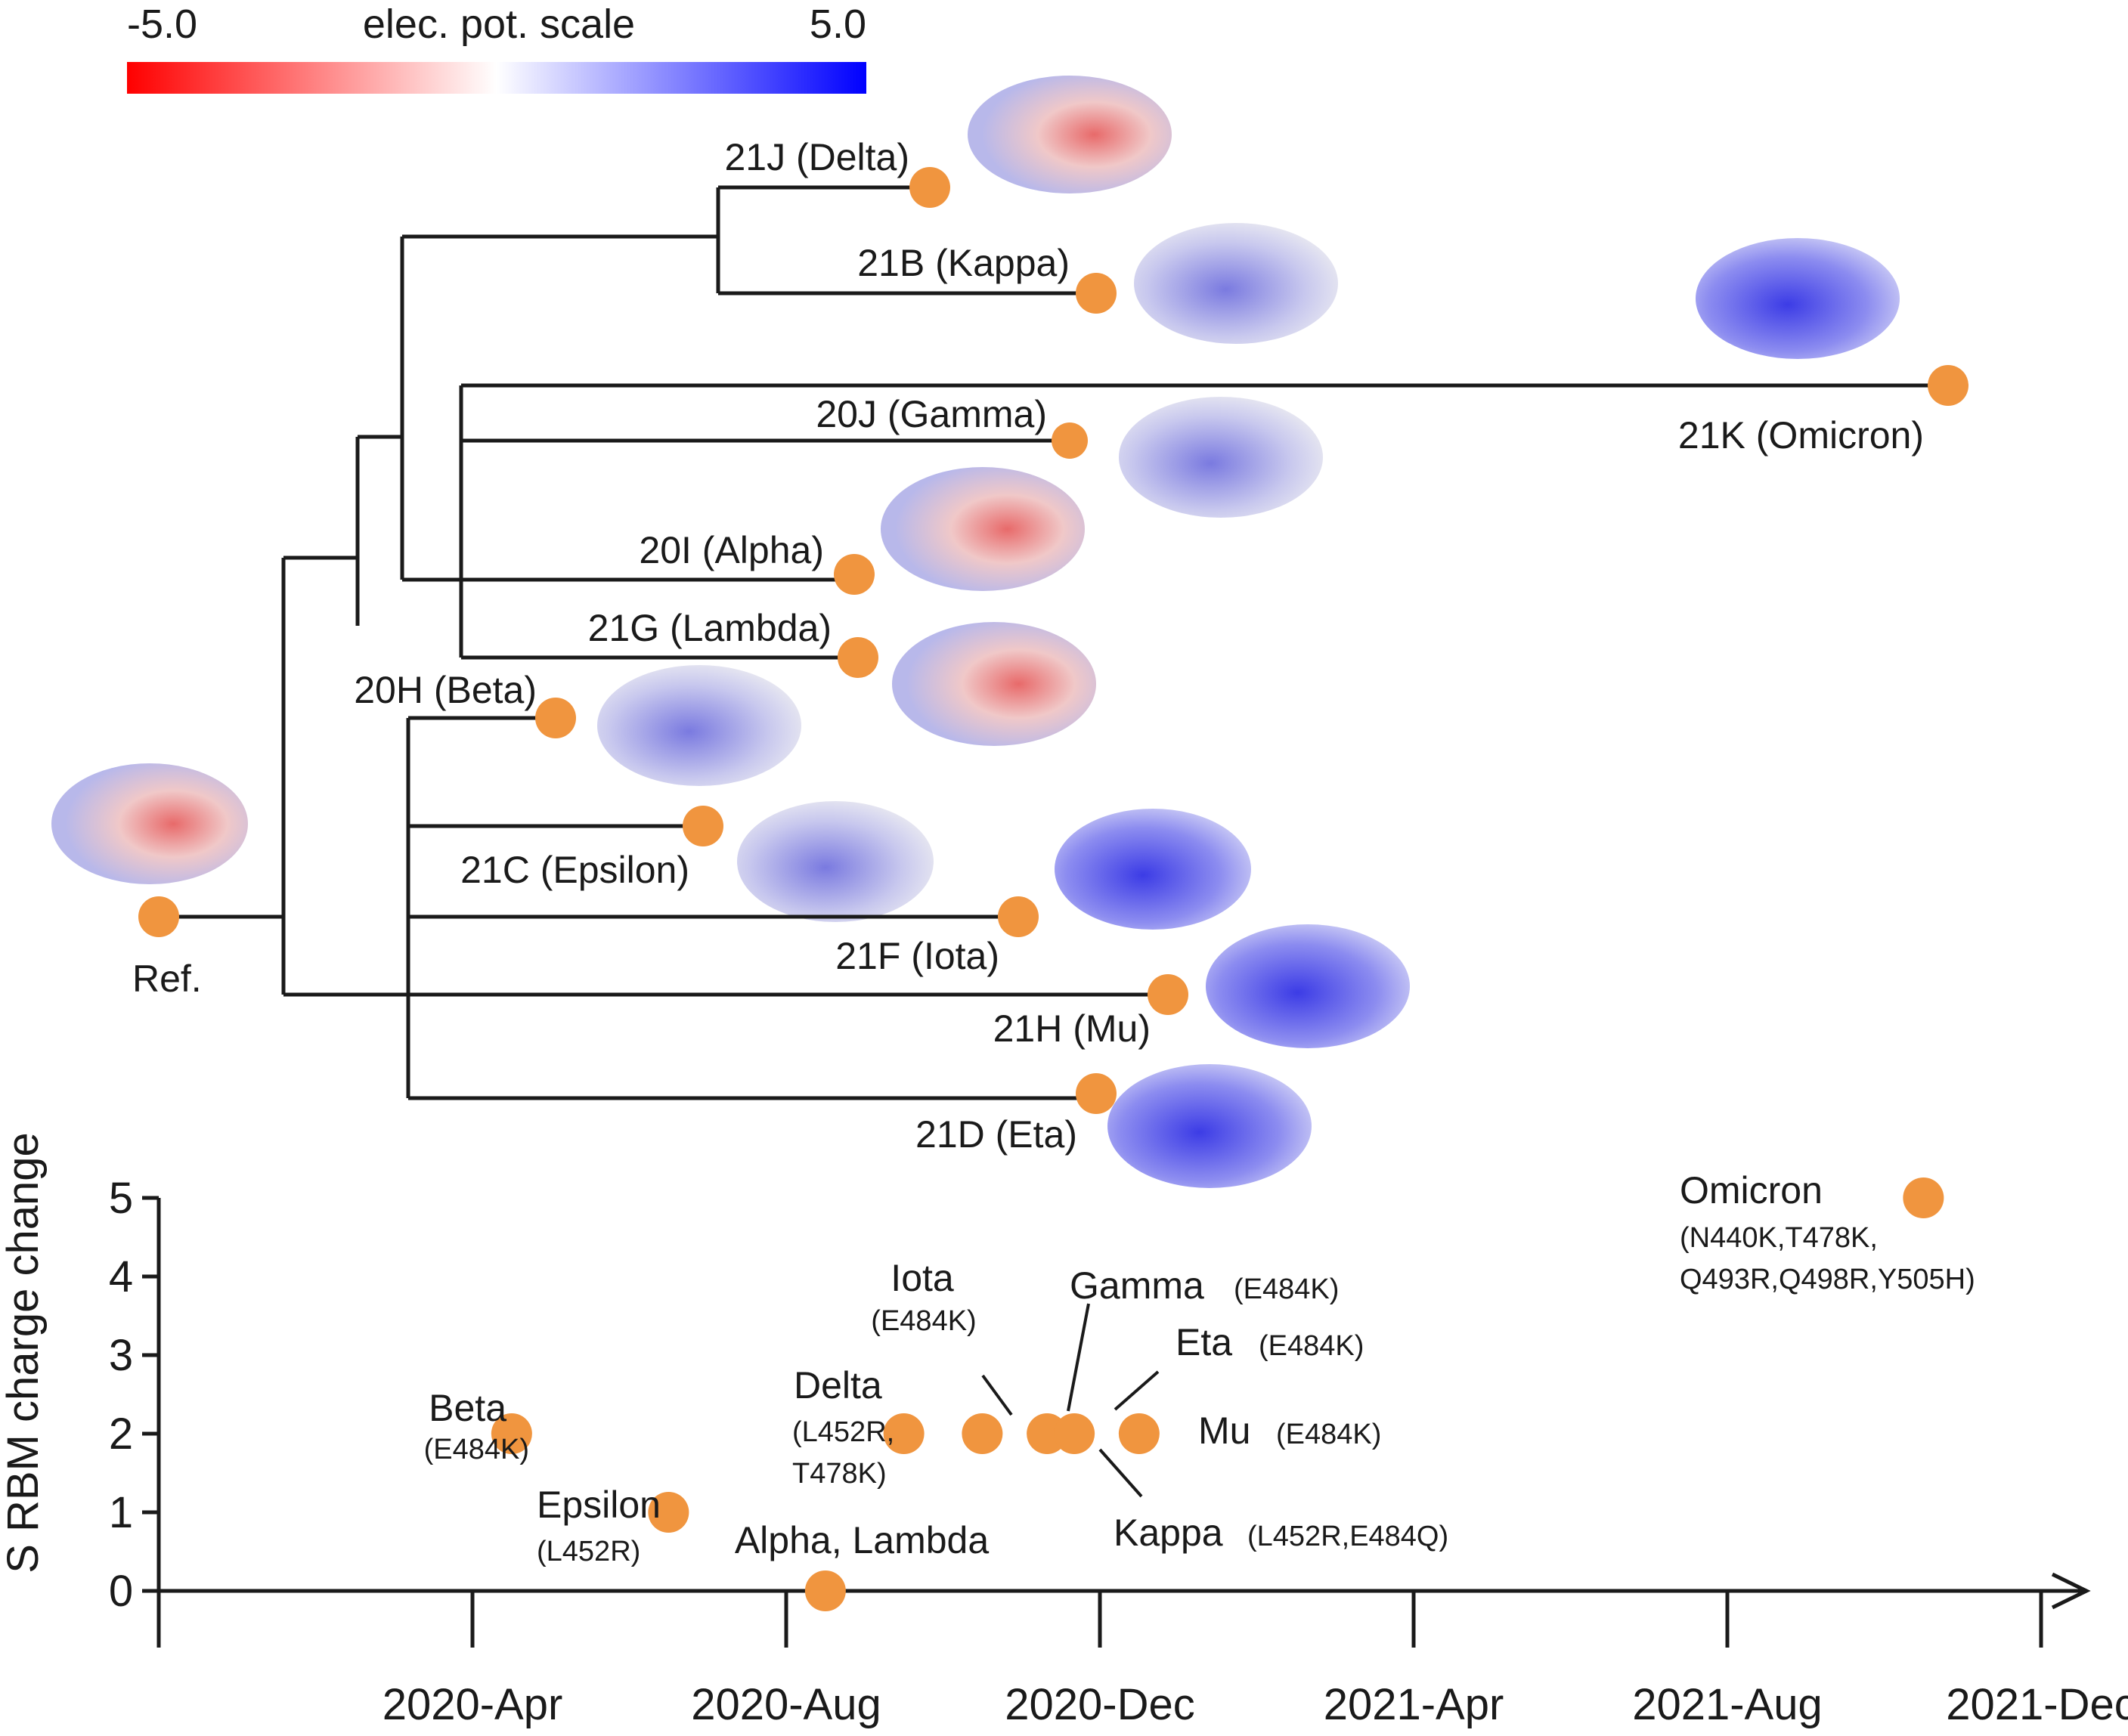 Image resolution: width=2128 pixels, height=1736 pixels. What do you see at coordinates (1153, 869) in the screenshot?
I see `protein-surface-iota` at bounding box center [1153, 869].